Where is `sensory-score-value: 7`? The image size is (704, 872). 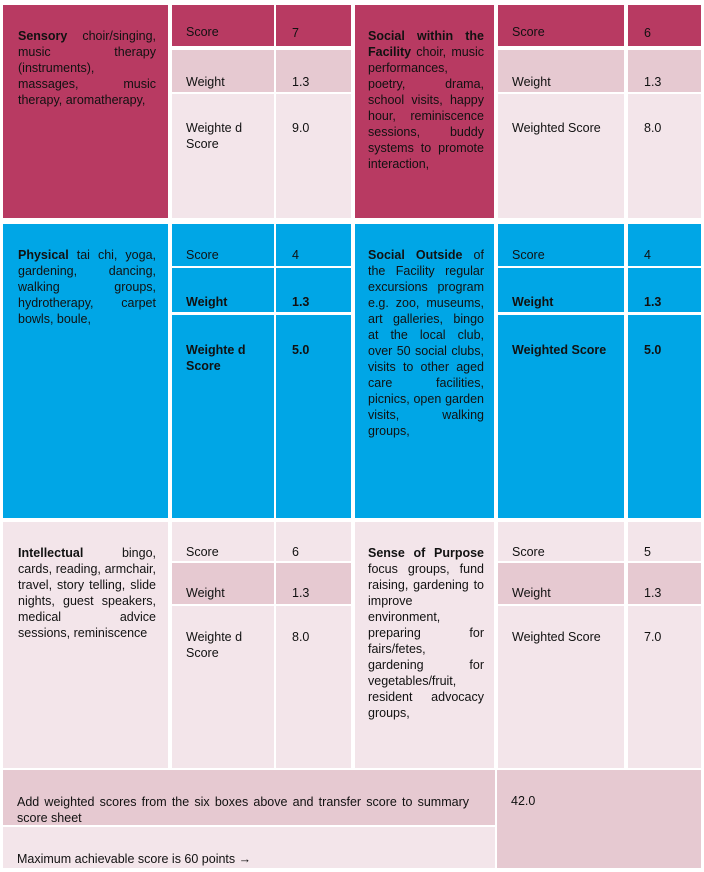
sensory-score-value: 7 is located at coordinates (313, 25).